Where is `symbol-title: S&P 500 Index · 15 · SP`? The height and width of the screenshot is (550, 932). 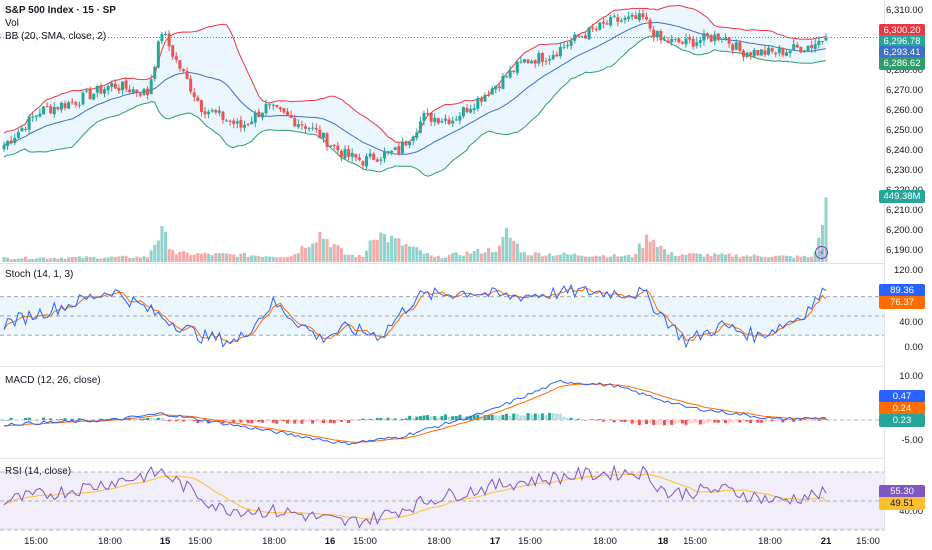
symbol-title: S&P 500 Index · 15 · SP is located at coordinates (60, 10).